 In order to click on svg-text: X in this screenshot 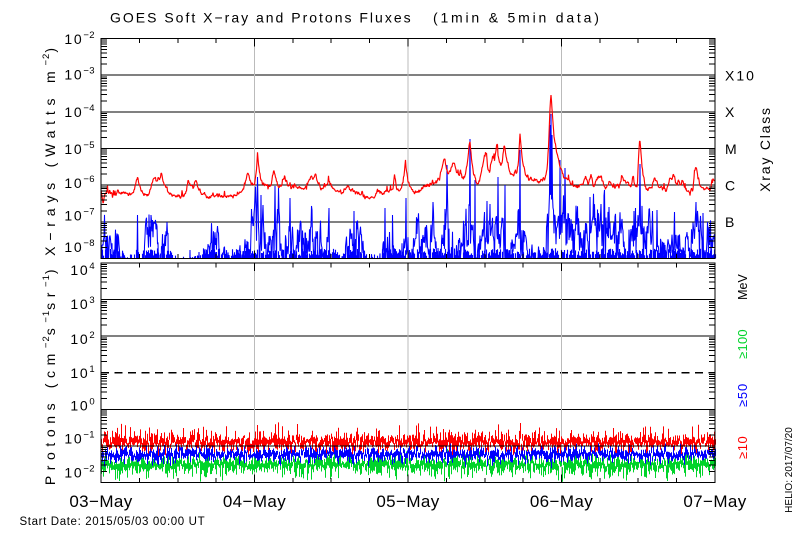, I will do `click(730, 112)`.